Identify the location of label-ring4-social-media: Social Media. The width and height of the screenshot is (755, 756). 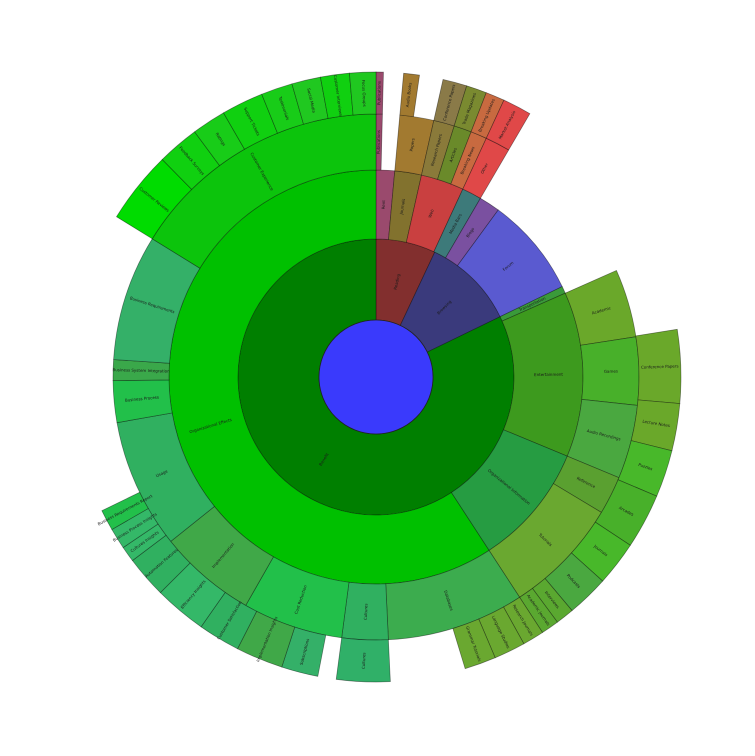
(311, 101).